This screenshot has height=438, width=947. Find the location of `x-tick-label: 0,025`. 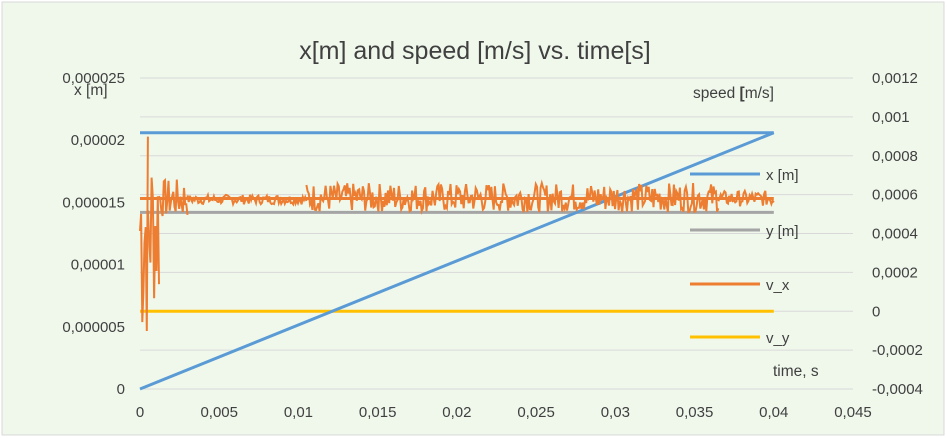

x-tick-label: 0,025 is located at coordinates (536, 412).